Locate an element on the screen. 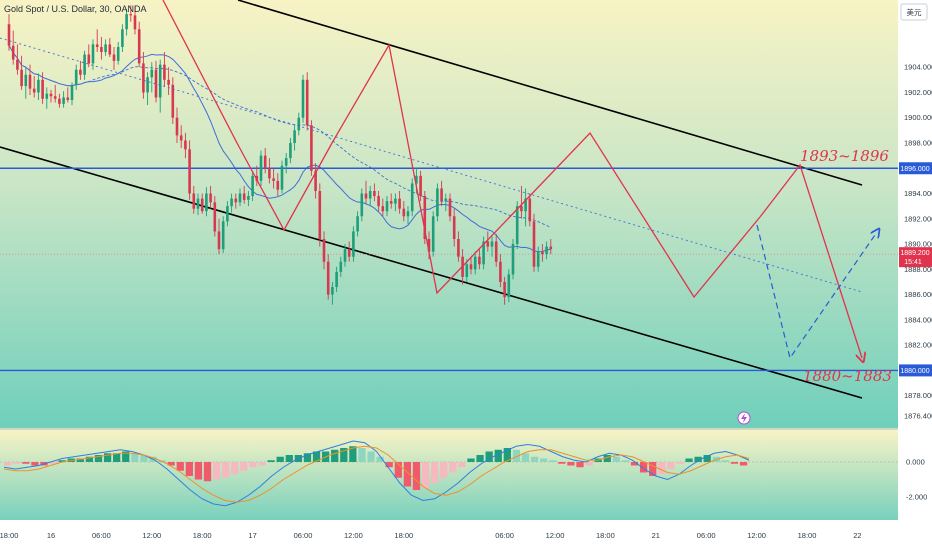 The width and height of the screenshot is (932, 550). projection-red-arrow is located at coordinates (810, 260).